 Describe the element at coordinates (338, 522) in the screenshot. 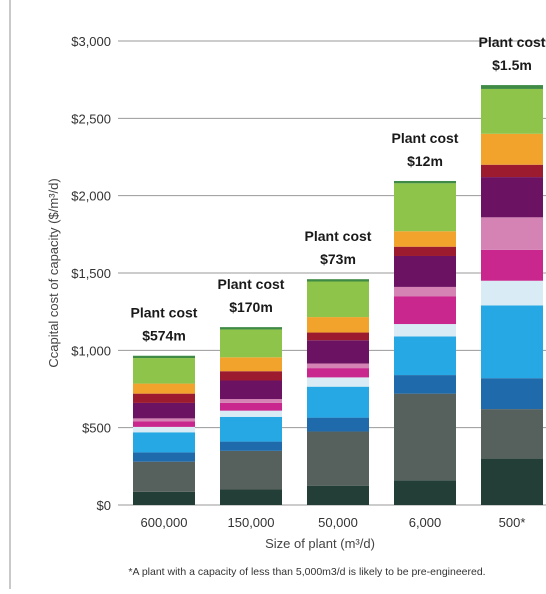

I see `x-tick-label: 50,000` at that location.